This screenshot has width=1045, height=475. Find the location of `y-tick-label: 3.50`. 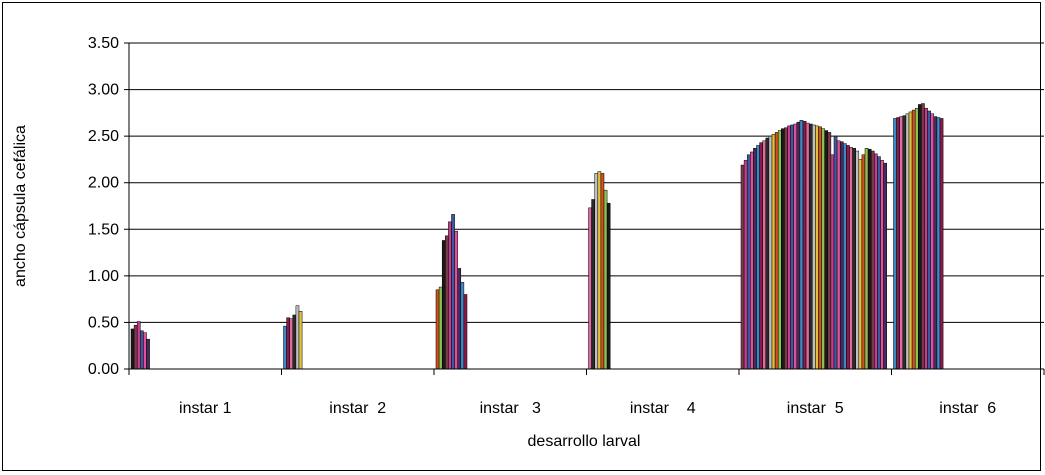

y-tick-label: 3.50 is located at coordinates (103, 43).